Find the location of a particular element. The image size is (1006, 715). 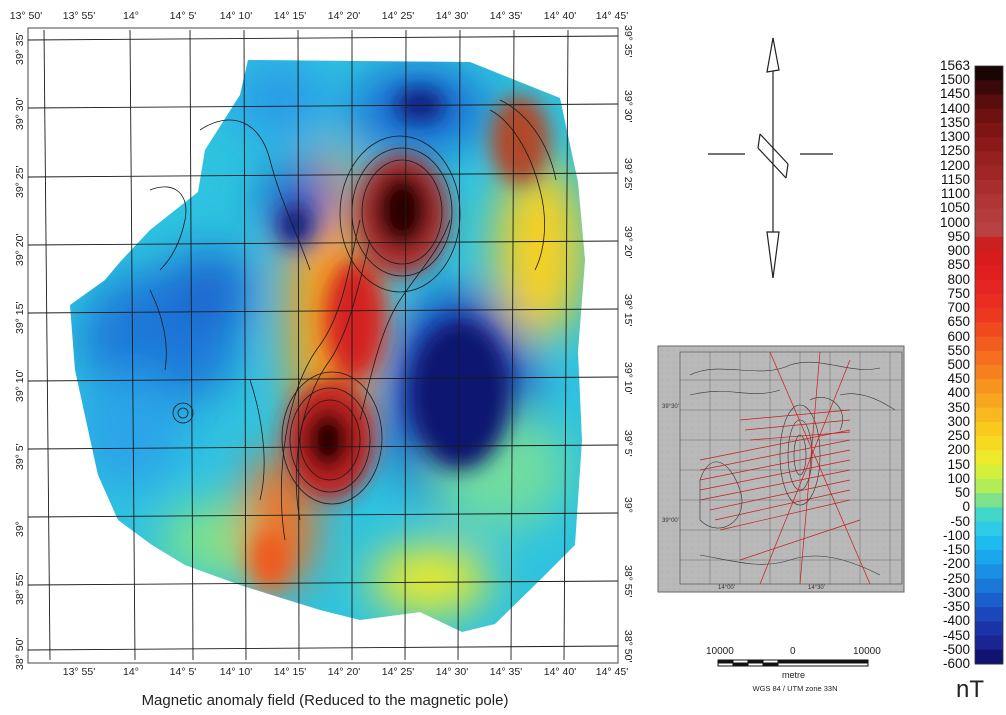

lat-label-right: 39° is located at coordinates (628, 505).